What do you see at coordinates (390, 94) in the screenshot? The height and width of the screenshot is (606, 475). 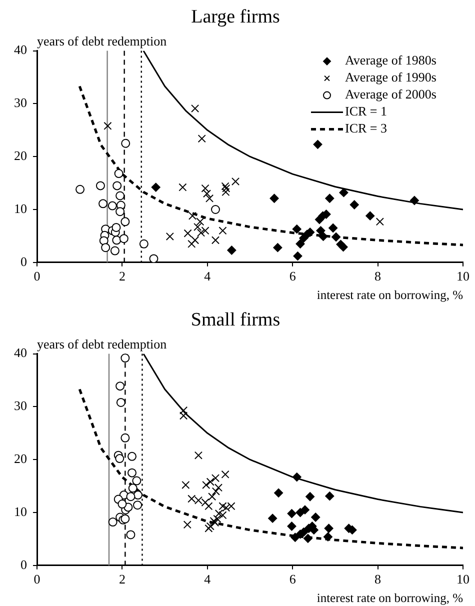 I see `legend-label: Average of 2000s` at bounding box center [390, 94].